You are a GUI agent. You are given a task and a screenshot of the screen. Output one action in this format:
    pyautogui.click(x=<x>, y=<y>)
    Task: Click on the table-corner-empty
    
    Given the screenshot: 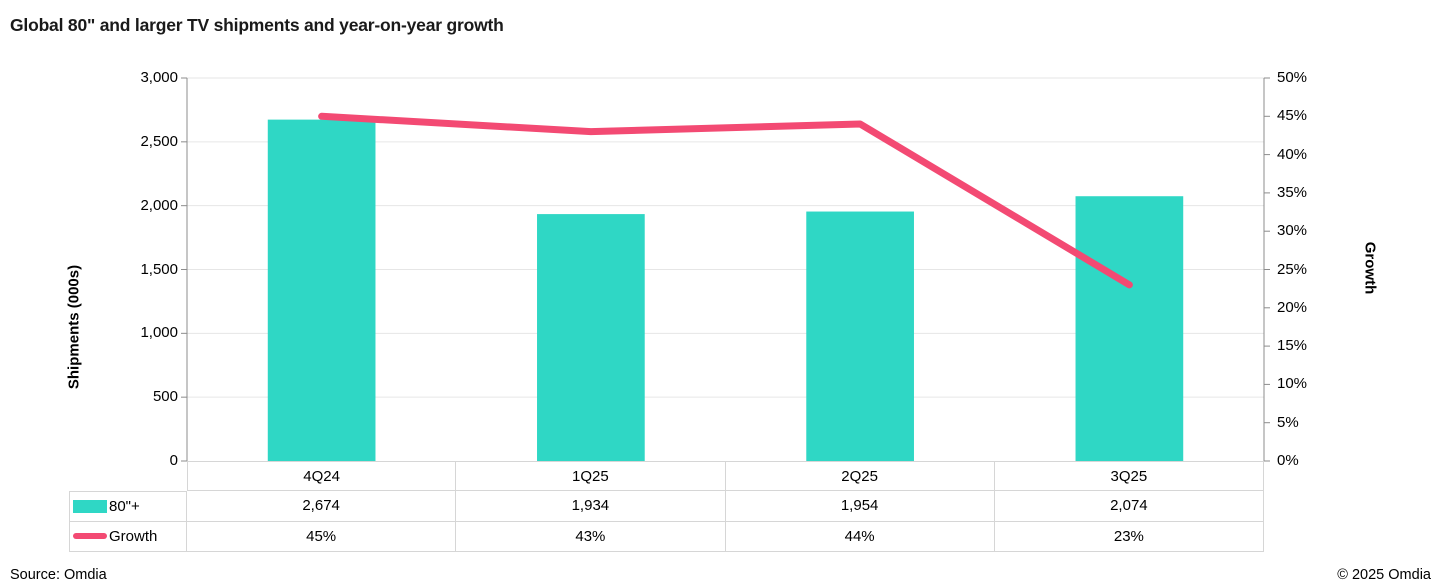 What is the action you would take?
    pyautogui.click(x=128, y=476)
    